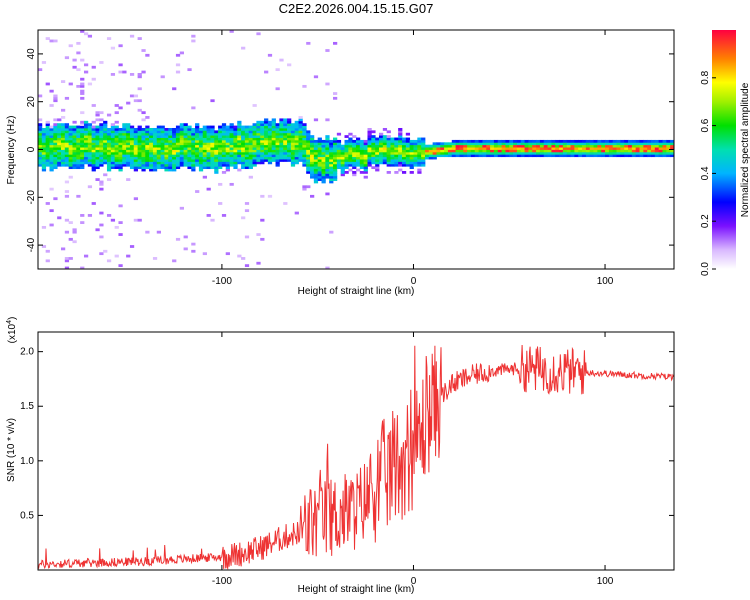  What do you see at coordinates (414, 581) in the screenshot?
I see `snr-x-tick-label: 0` at bounding box center [414, 581].